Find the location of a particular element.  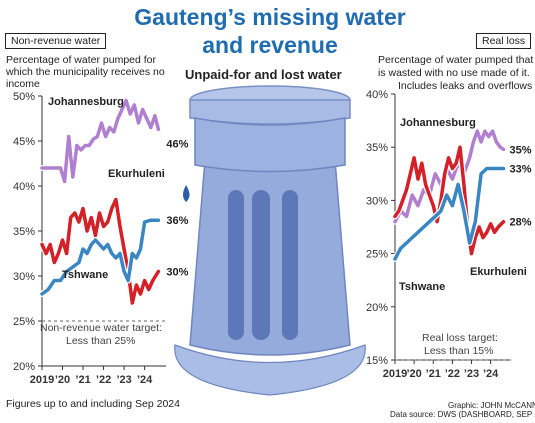

tower-base-puddle is located at coordinates (270, 370).